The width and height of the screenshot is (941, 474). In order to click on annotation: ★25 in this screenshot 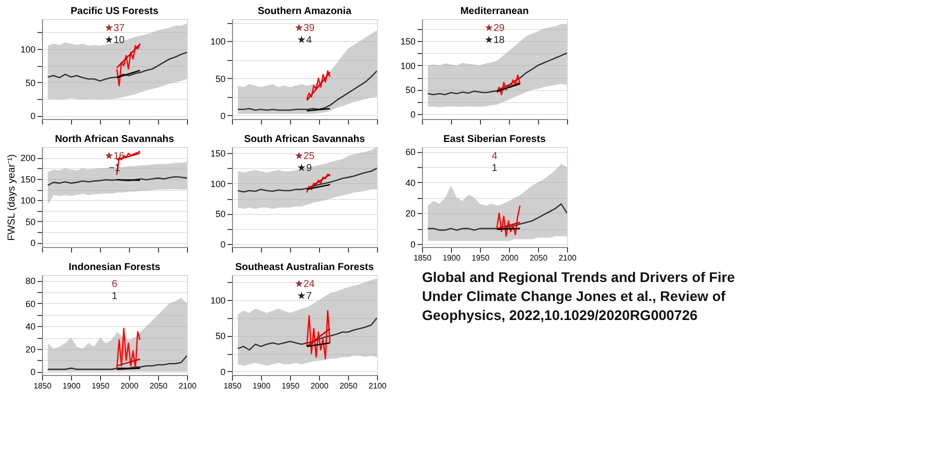, I will do `click(304, 156)`.